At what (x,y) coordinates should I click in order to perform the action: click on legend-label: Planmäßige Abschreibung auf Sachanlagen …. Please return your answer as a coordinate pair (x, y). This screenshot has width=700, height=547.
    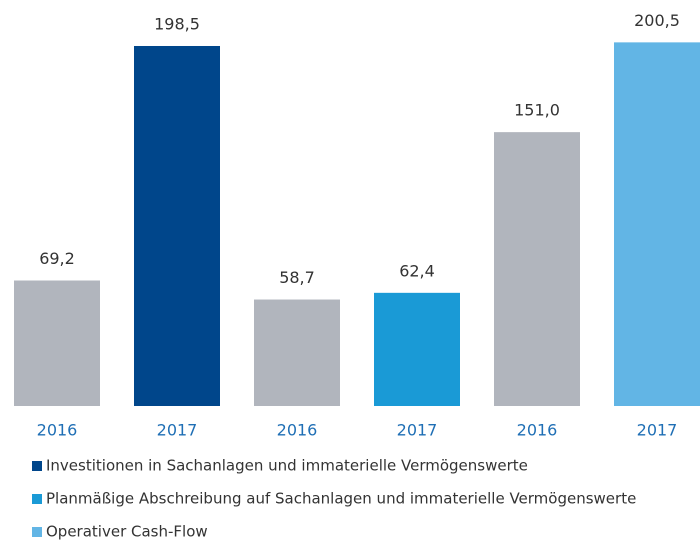
    Looking at the image, I should click on (341, 499).